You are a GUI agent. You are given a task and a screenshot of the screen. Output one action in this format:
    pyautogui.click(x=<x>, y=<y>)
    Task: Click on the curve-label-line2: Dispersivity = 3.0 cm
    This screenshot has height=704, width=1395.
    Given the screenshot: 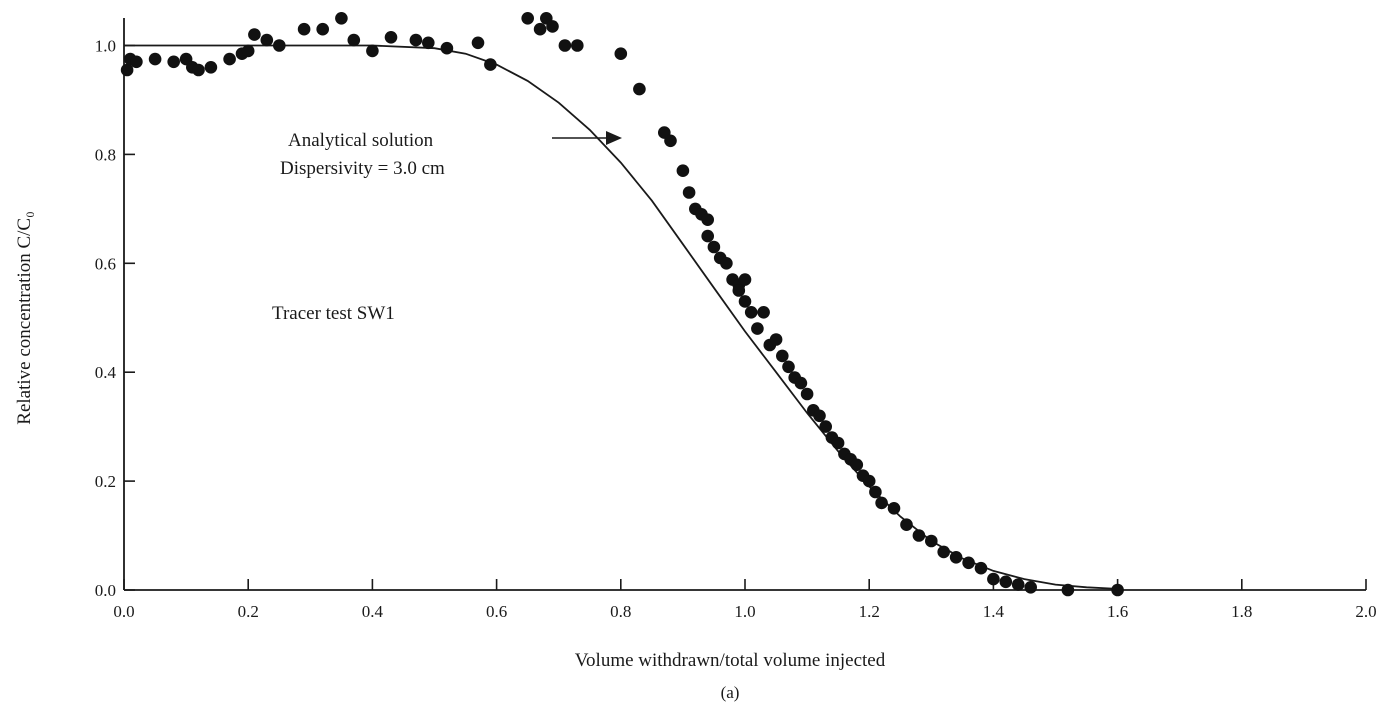 What is the action you would take?
    pyautogui.click(x=362, y=168)
    